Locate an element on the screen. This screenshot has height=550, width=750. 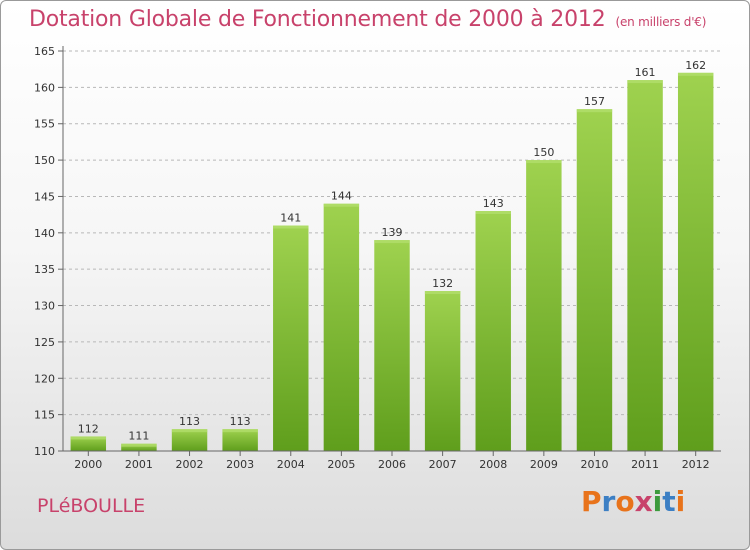
bar-2006 is located at coordinates (392, 345).